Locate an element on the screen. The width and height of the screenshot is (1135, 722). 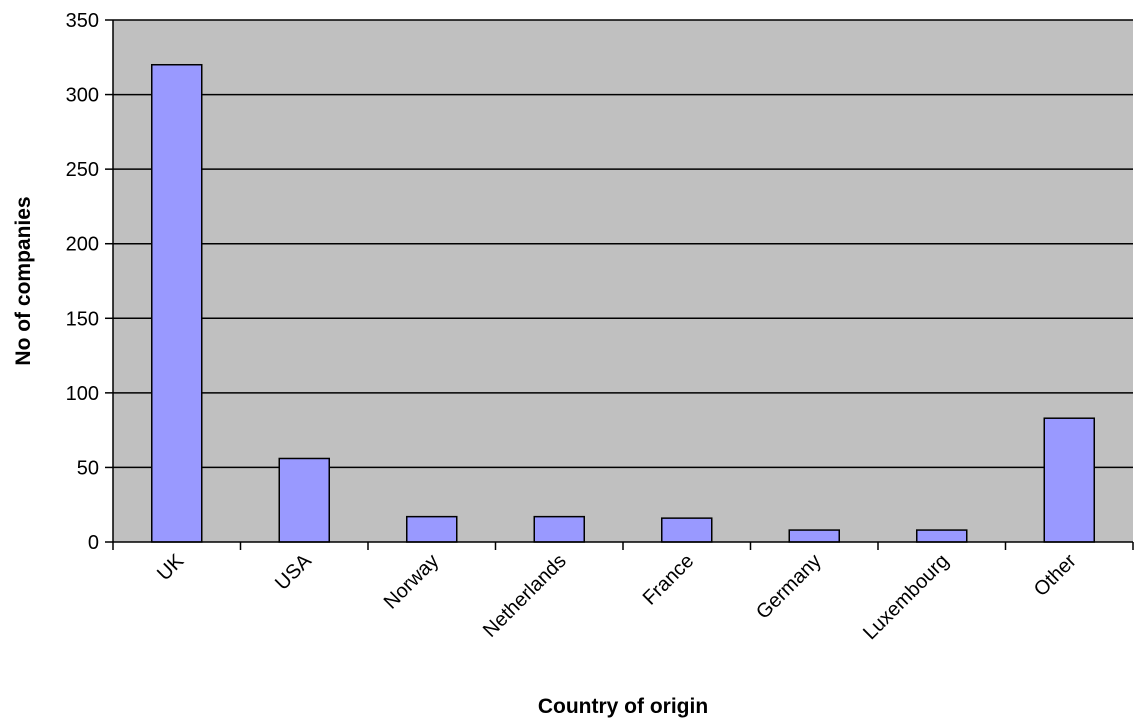
y-axis-title: No of companies is located at coordinates (23, 280).